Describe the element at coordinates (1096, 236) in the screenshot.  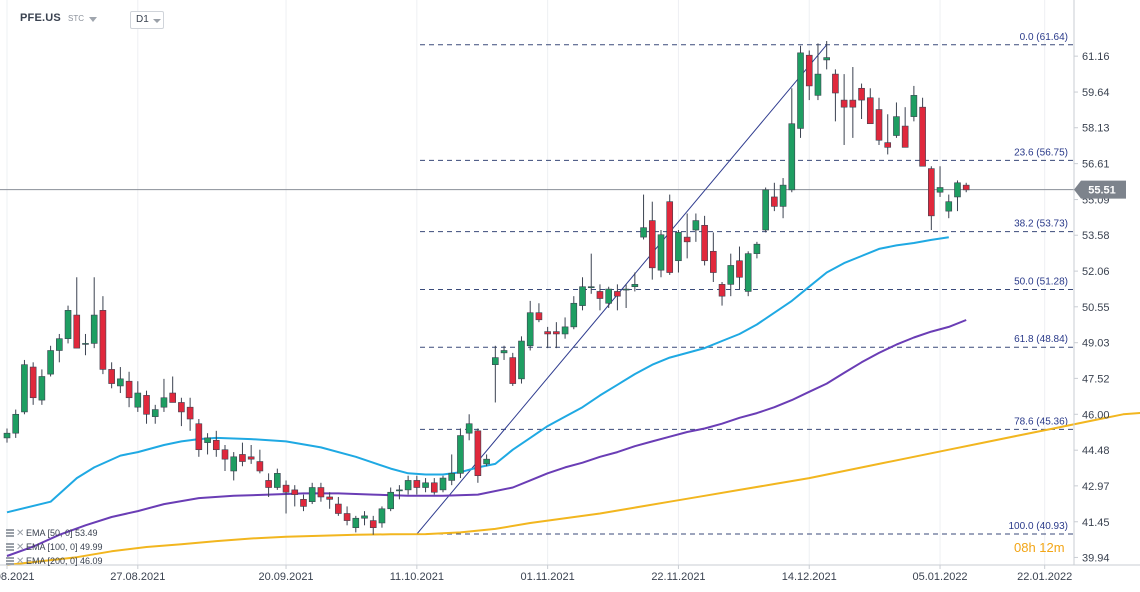
I see `price-tick-label: 53.58` at that location.